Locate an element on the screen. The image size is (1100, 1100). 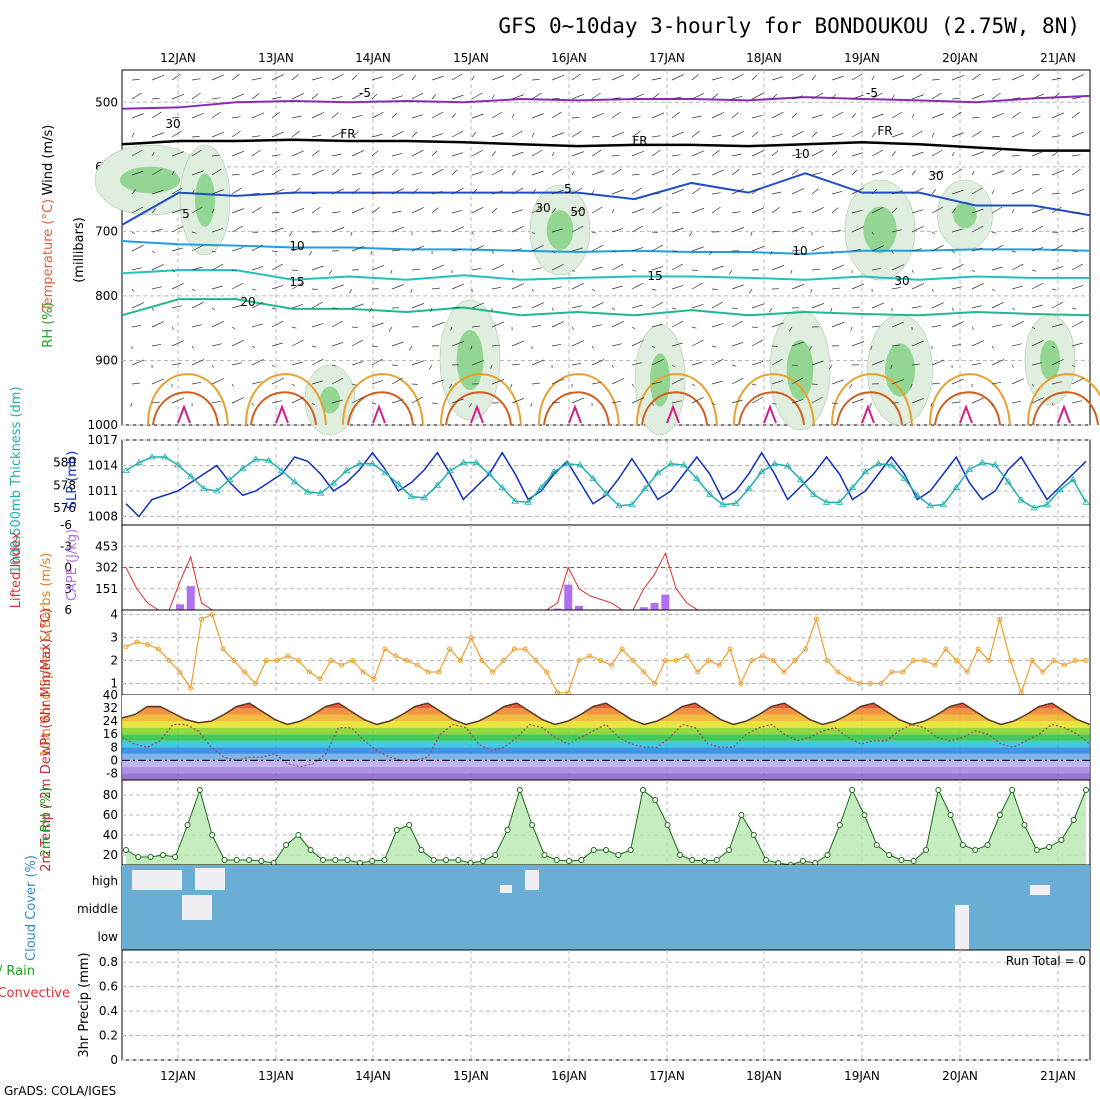
li-tick-label: -3 is located at coordinates (66, 546).